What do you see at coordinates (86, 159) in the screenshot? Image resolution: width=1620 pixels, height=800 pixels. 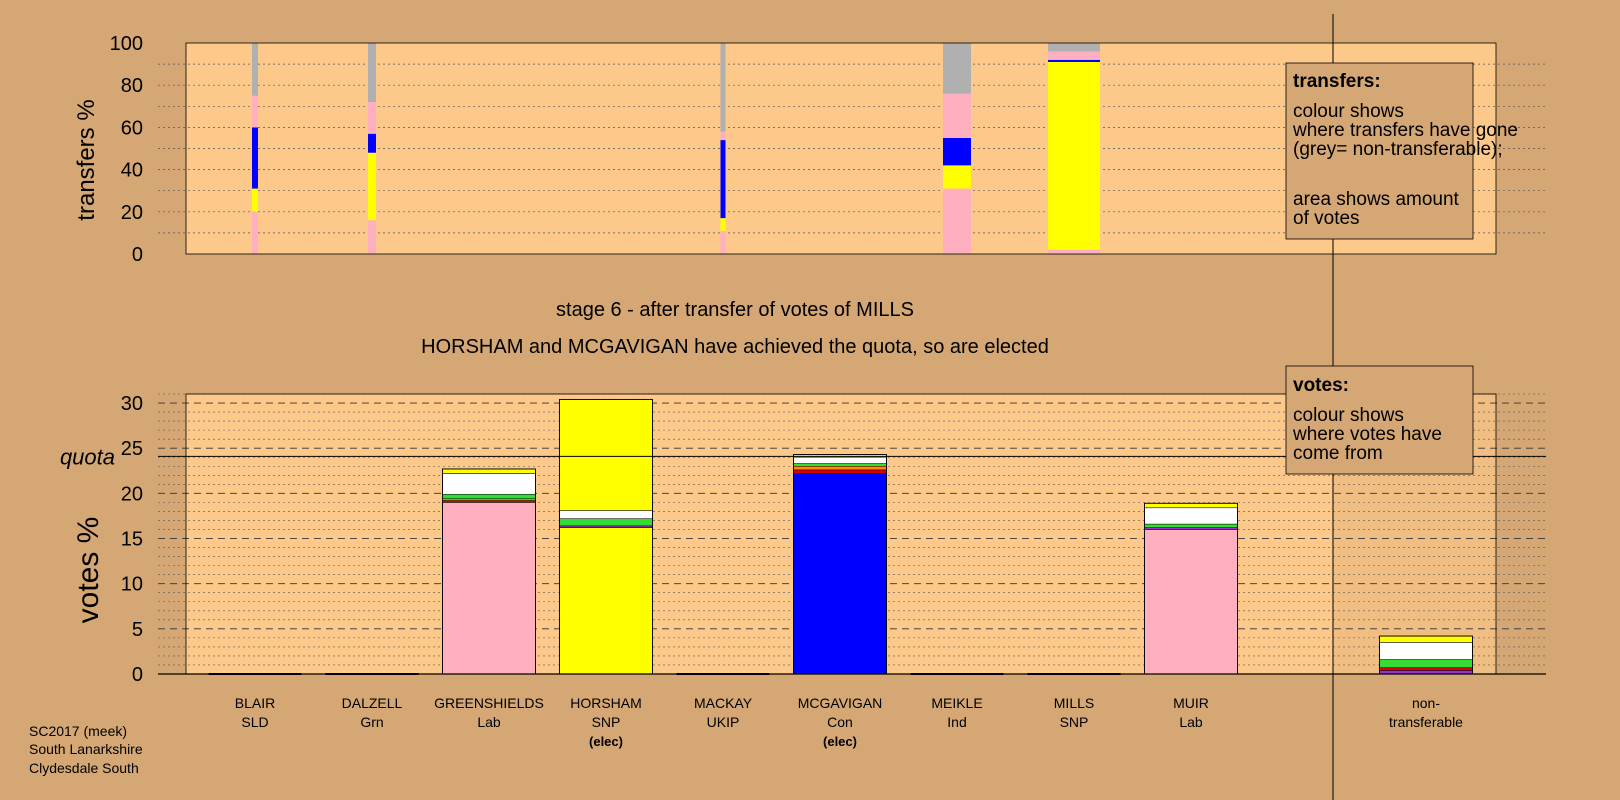 I see `transfers-y-axis-label: transfers %` at bounding box center [86, 159].